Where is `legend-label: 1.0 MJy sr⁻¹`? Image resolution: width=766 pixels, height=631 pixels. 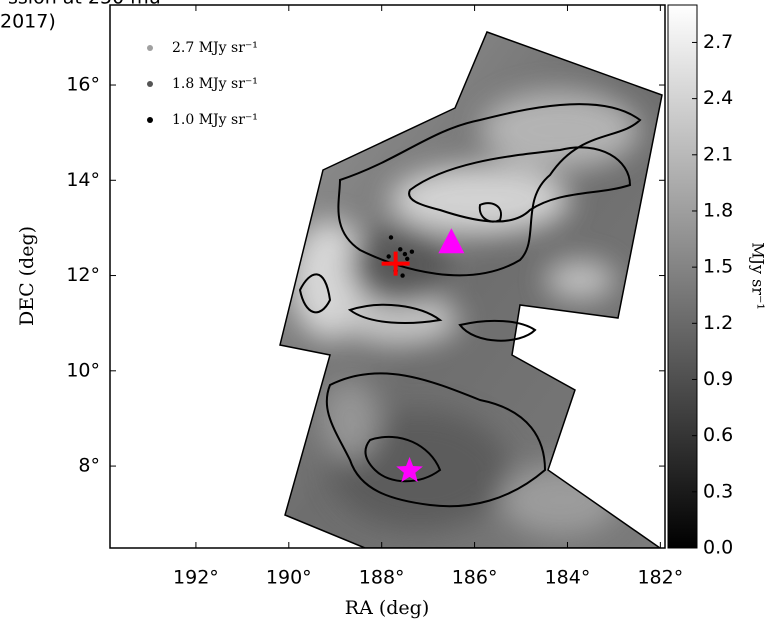 legend-label: 1.0 MJy sr⁻¹ is located at coordinates (215, 120).